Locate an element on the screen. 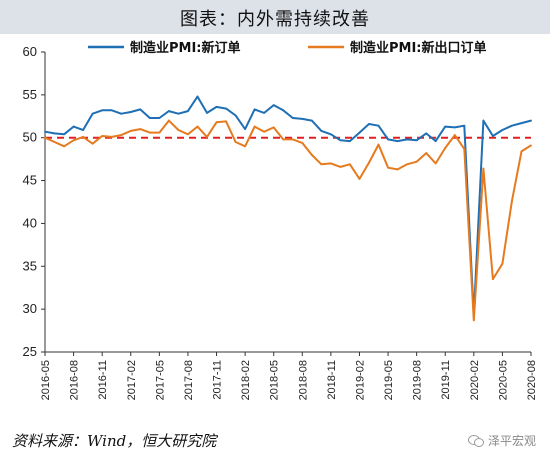 The width and height of the screenshot is (550, 459). y-tick-label: 35 is located at coordinates (30, 265).